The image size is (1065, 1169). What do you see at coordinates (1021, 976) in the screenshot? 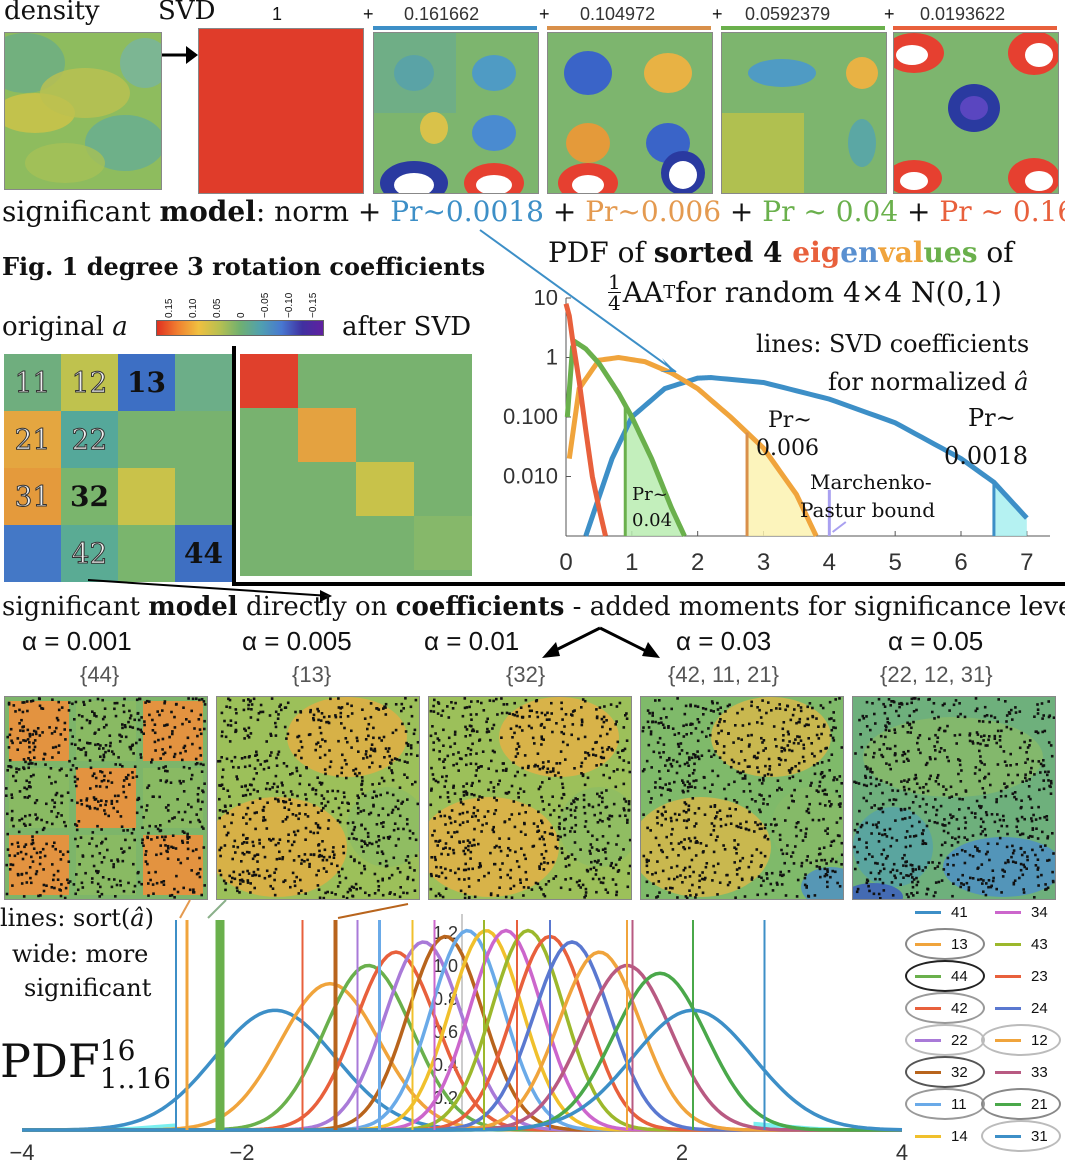
I see `legend-item: 23` at bounding box center [1021, 976].